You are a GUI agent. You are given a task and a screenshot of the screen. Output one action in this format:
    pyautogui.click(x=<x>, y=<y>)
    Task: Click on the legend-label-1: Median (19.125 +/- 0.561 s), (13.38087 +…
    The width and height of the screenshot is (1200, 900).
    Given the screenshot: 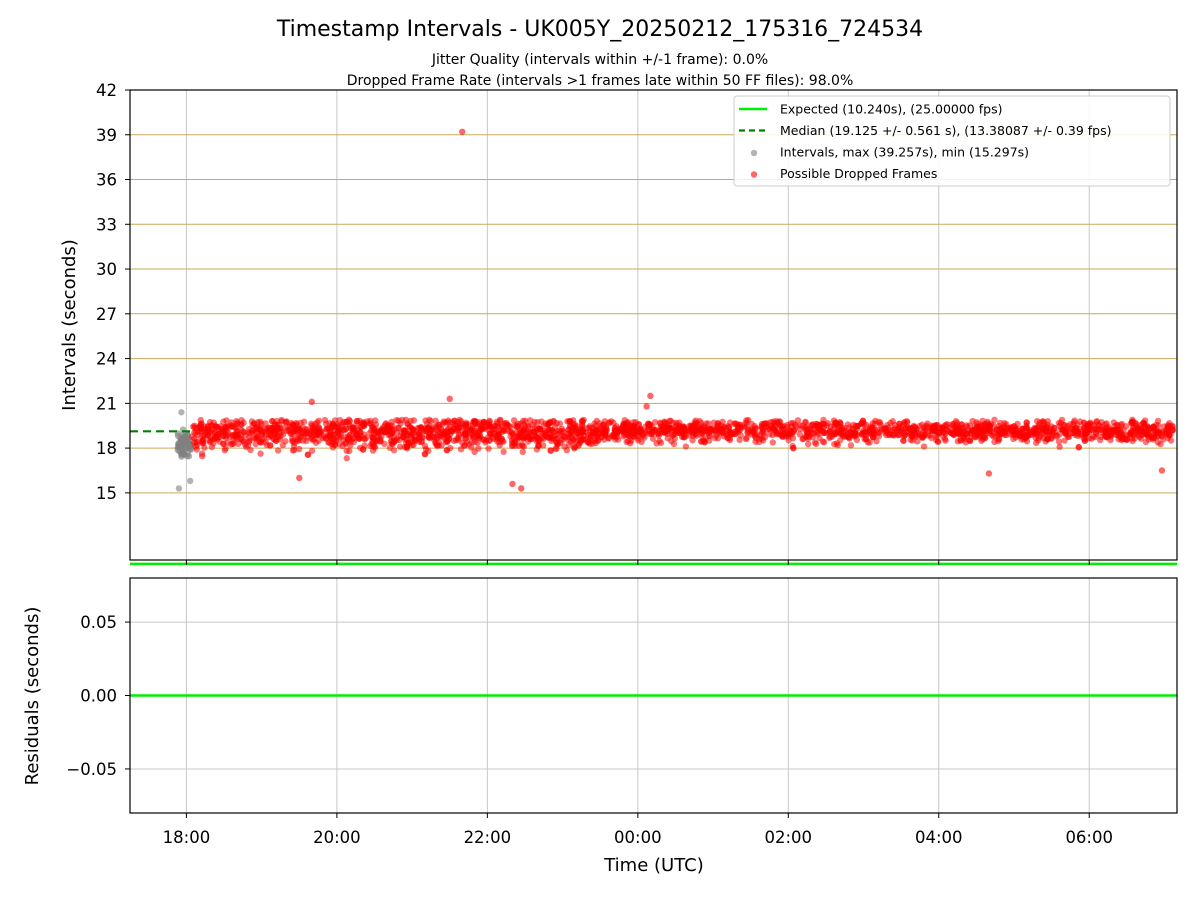 What is the action you would take?
    pyautogui.click(x=945, y=130)
    